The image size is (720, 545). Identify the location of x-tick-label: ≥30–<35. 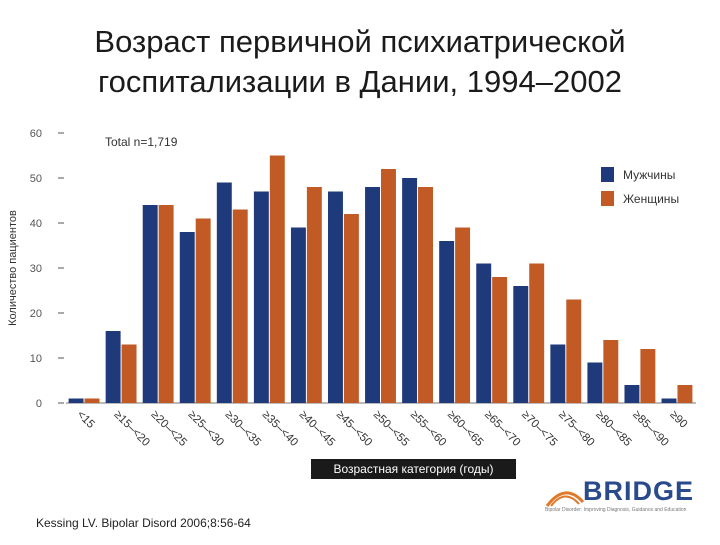
(243, 429).